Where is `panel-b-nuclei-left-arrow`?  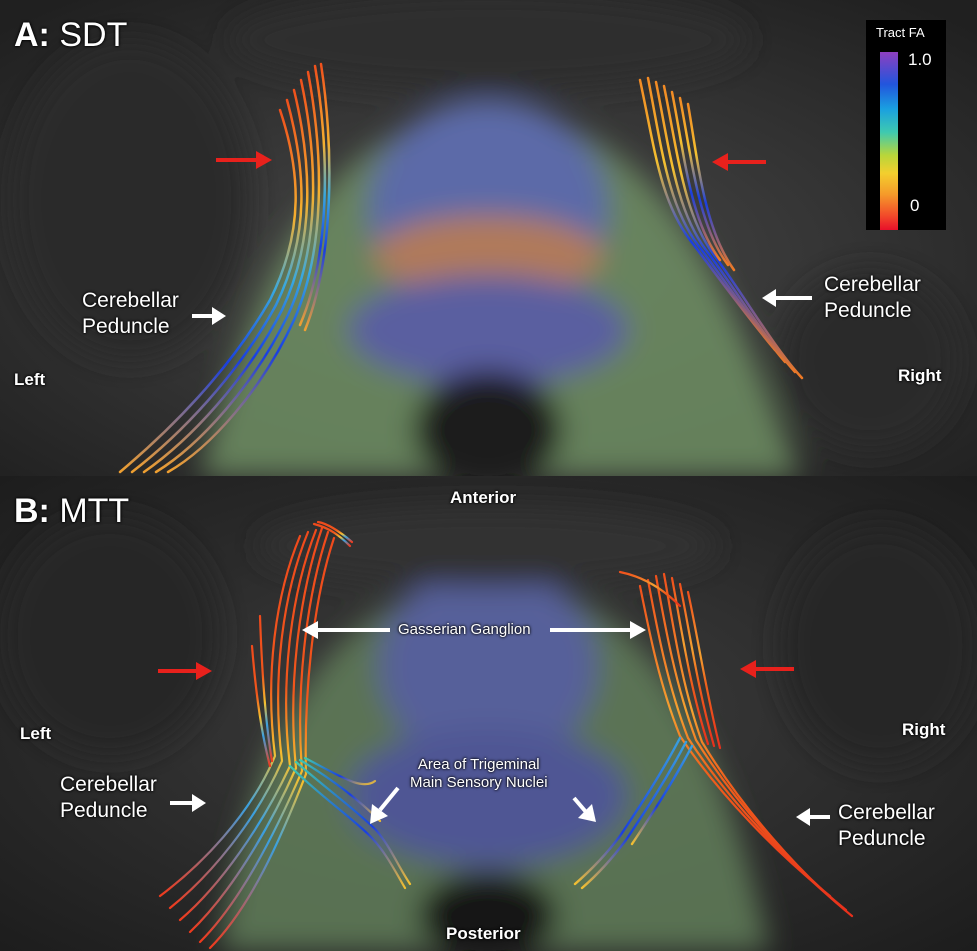
panel-b-nuclei-left-arrow is located at coordinates (385, 805).